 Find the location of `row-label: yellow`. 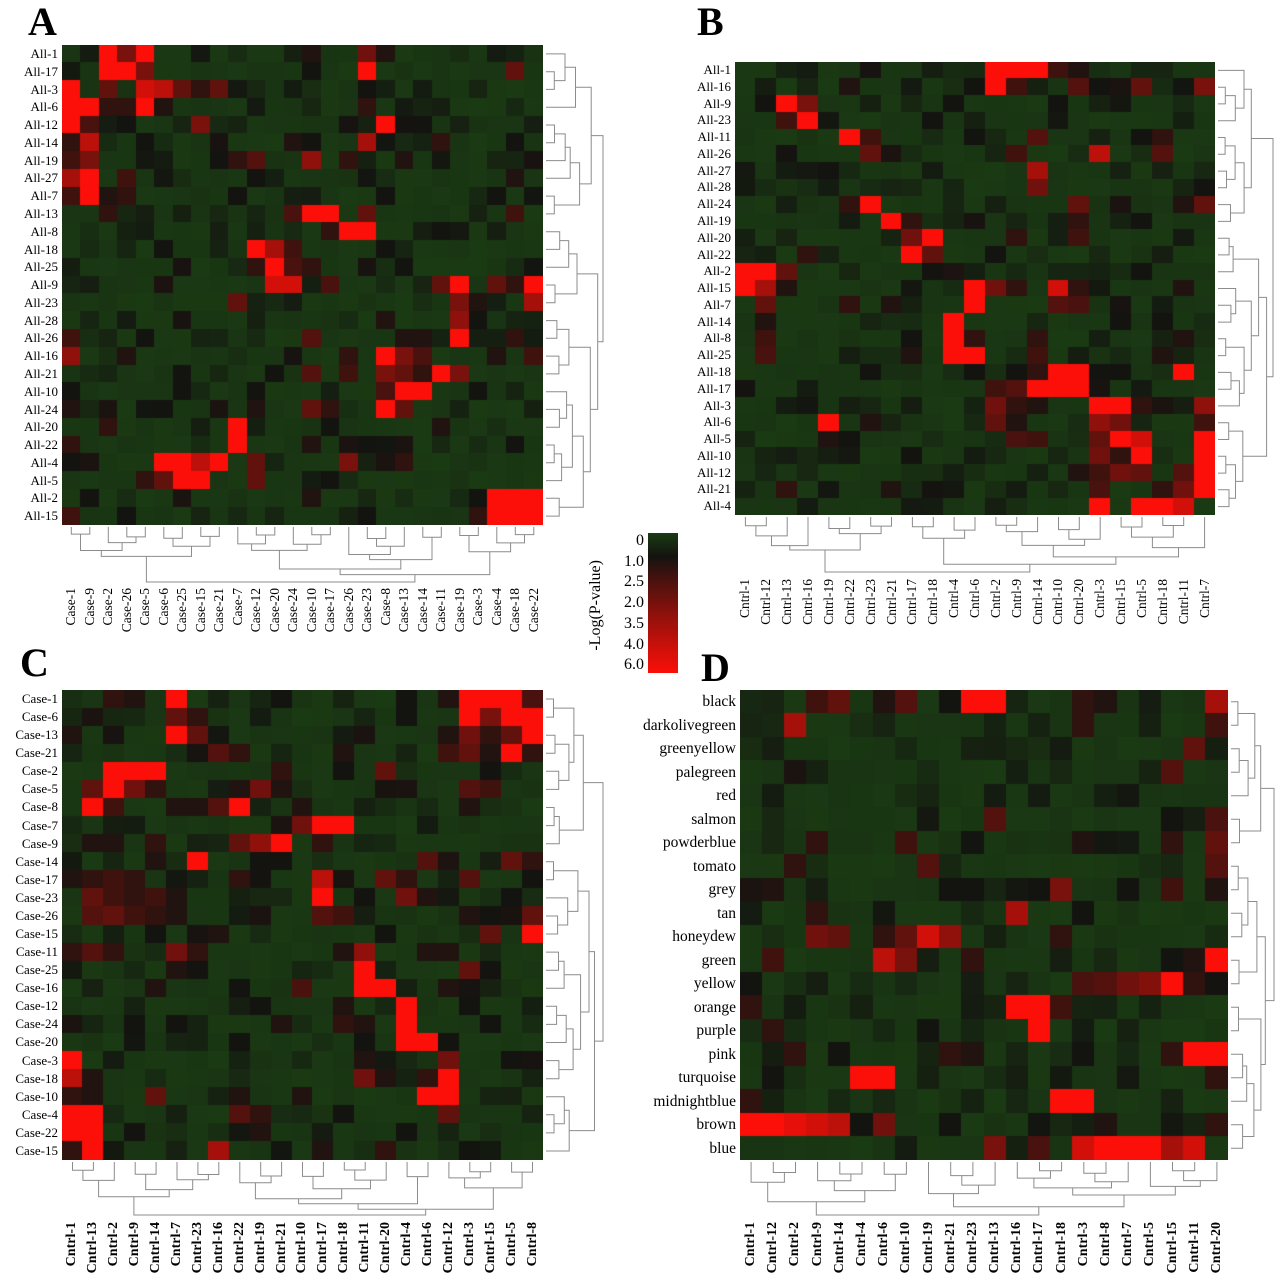

row-label: yellow is located at coordinates (714, 983).